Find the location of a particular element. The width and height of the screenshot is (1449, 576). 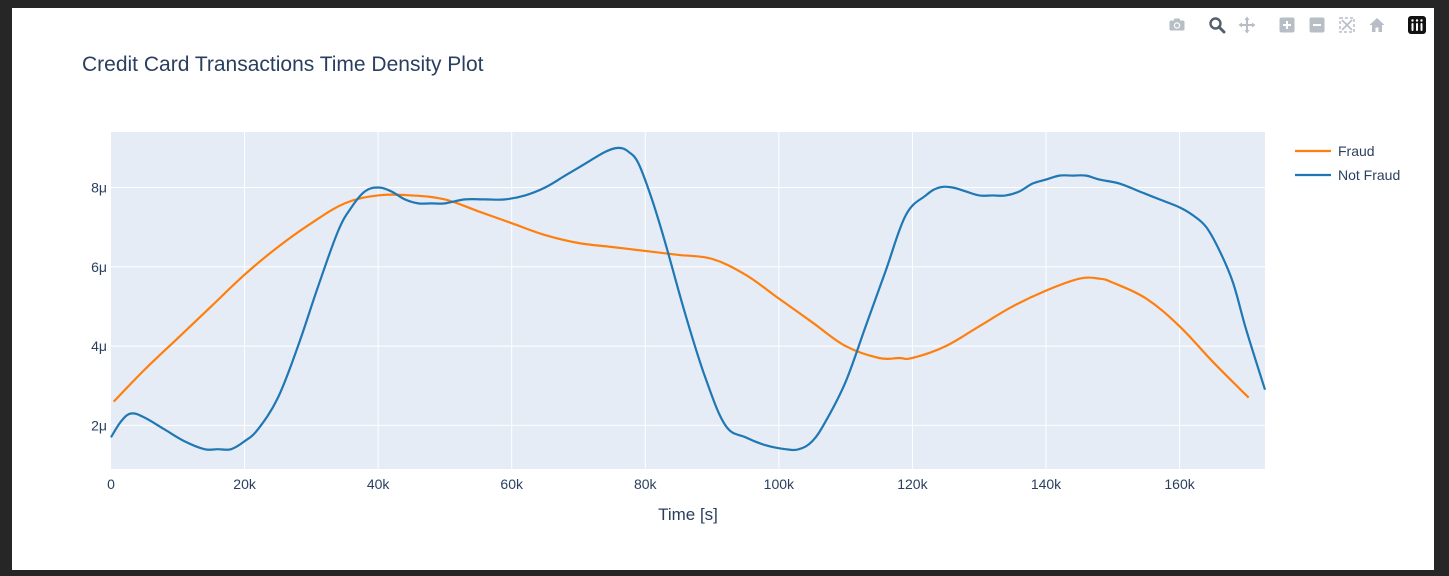

legend: Fraud Not Fraud is located at coordinates (1347, 163).